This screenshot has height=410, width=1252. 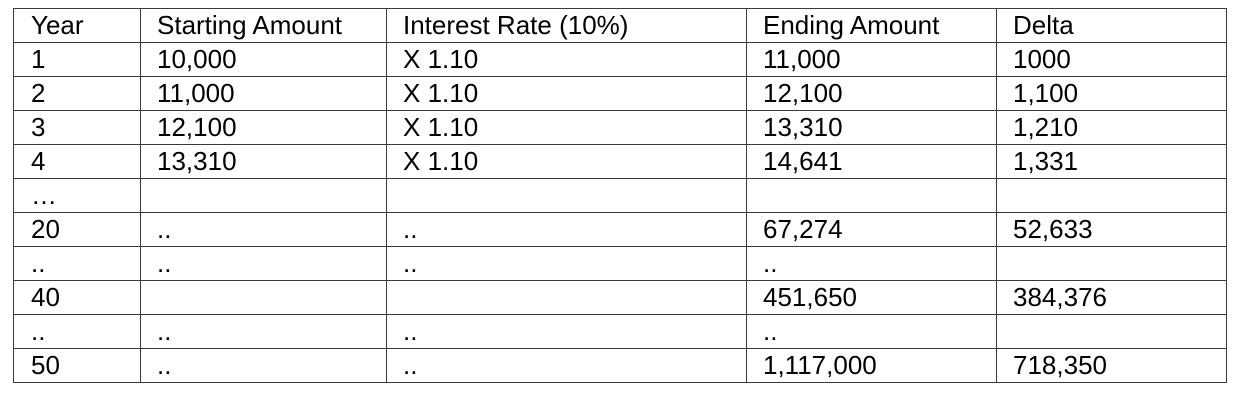 What do you see at coordinates (871, 161) in the screenshot?
I see `cell-ending-amount: 14,641` at bounding box center [871, 161].